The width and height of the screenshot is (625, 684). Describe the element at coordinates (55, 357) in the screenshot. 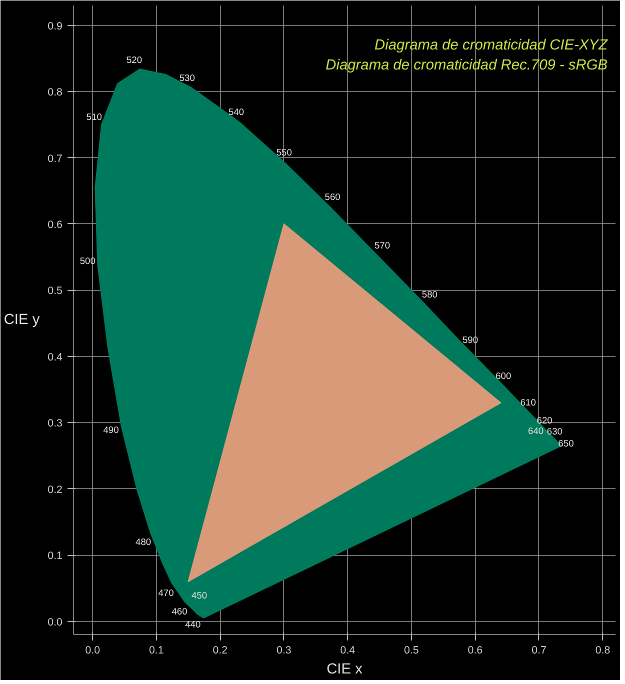

I see `y-tick-label: 0.4` at that location.